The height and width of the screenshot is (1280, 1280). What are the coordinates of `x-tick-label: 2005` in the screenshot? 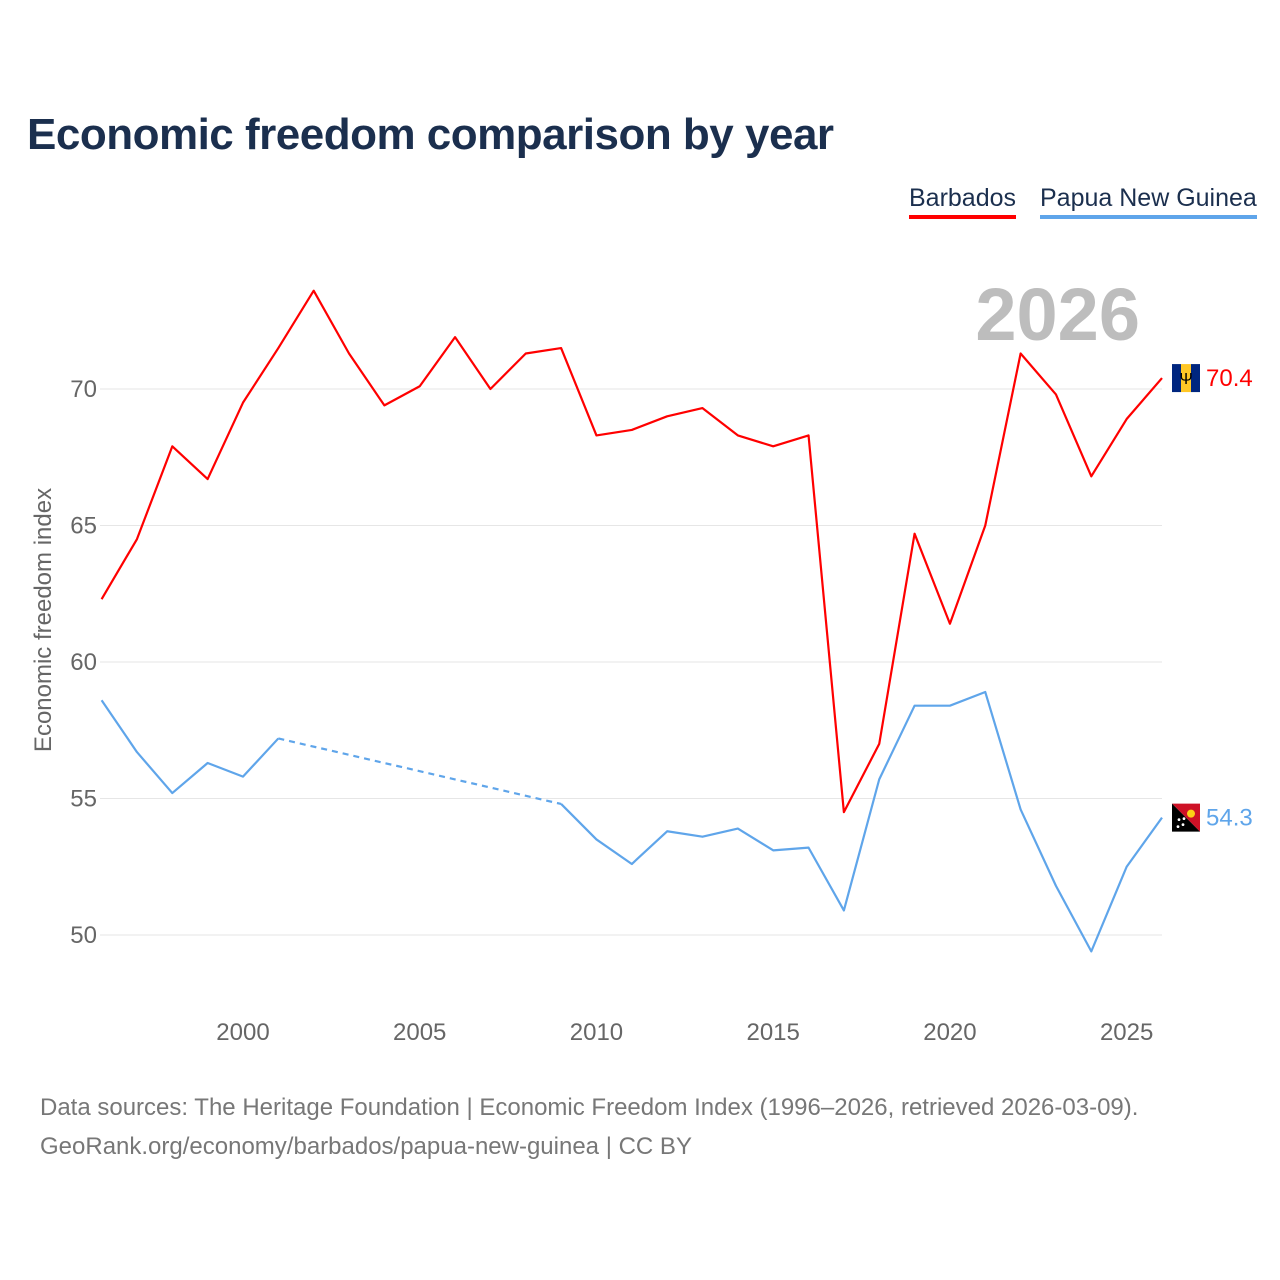 It's located at (419, 1032).